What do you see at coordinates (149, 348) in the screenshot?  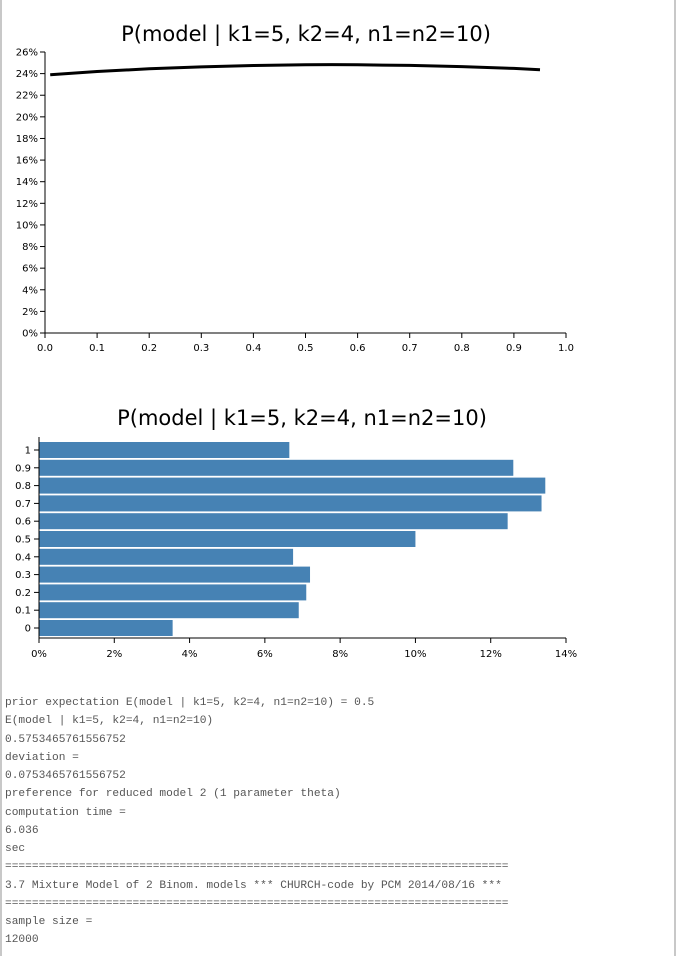 I see `x-tick-label: 0.2` at bounding box center [149, 348].